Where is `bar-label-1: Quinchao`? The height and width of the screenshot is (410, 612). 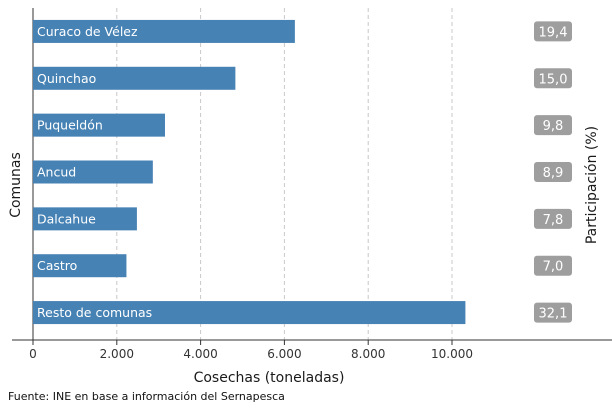 bar-label-1: Quinchao is located at coordinates (66, 78).